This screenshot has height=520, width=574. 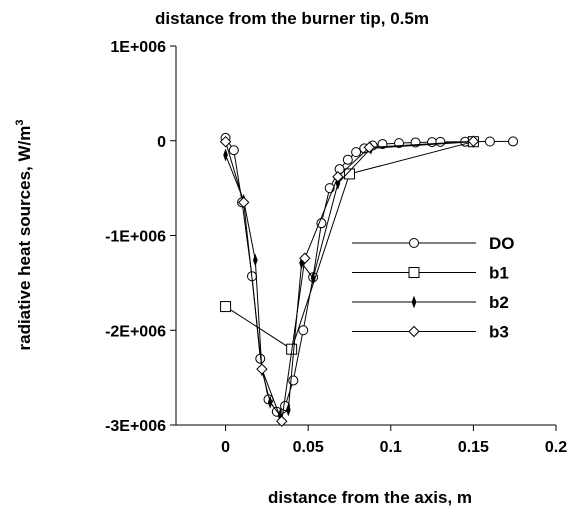 I want to click on legend-label-b3: b3, so click(x=499, y=332).